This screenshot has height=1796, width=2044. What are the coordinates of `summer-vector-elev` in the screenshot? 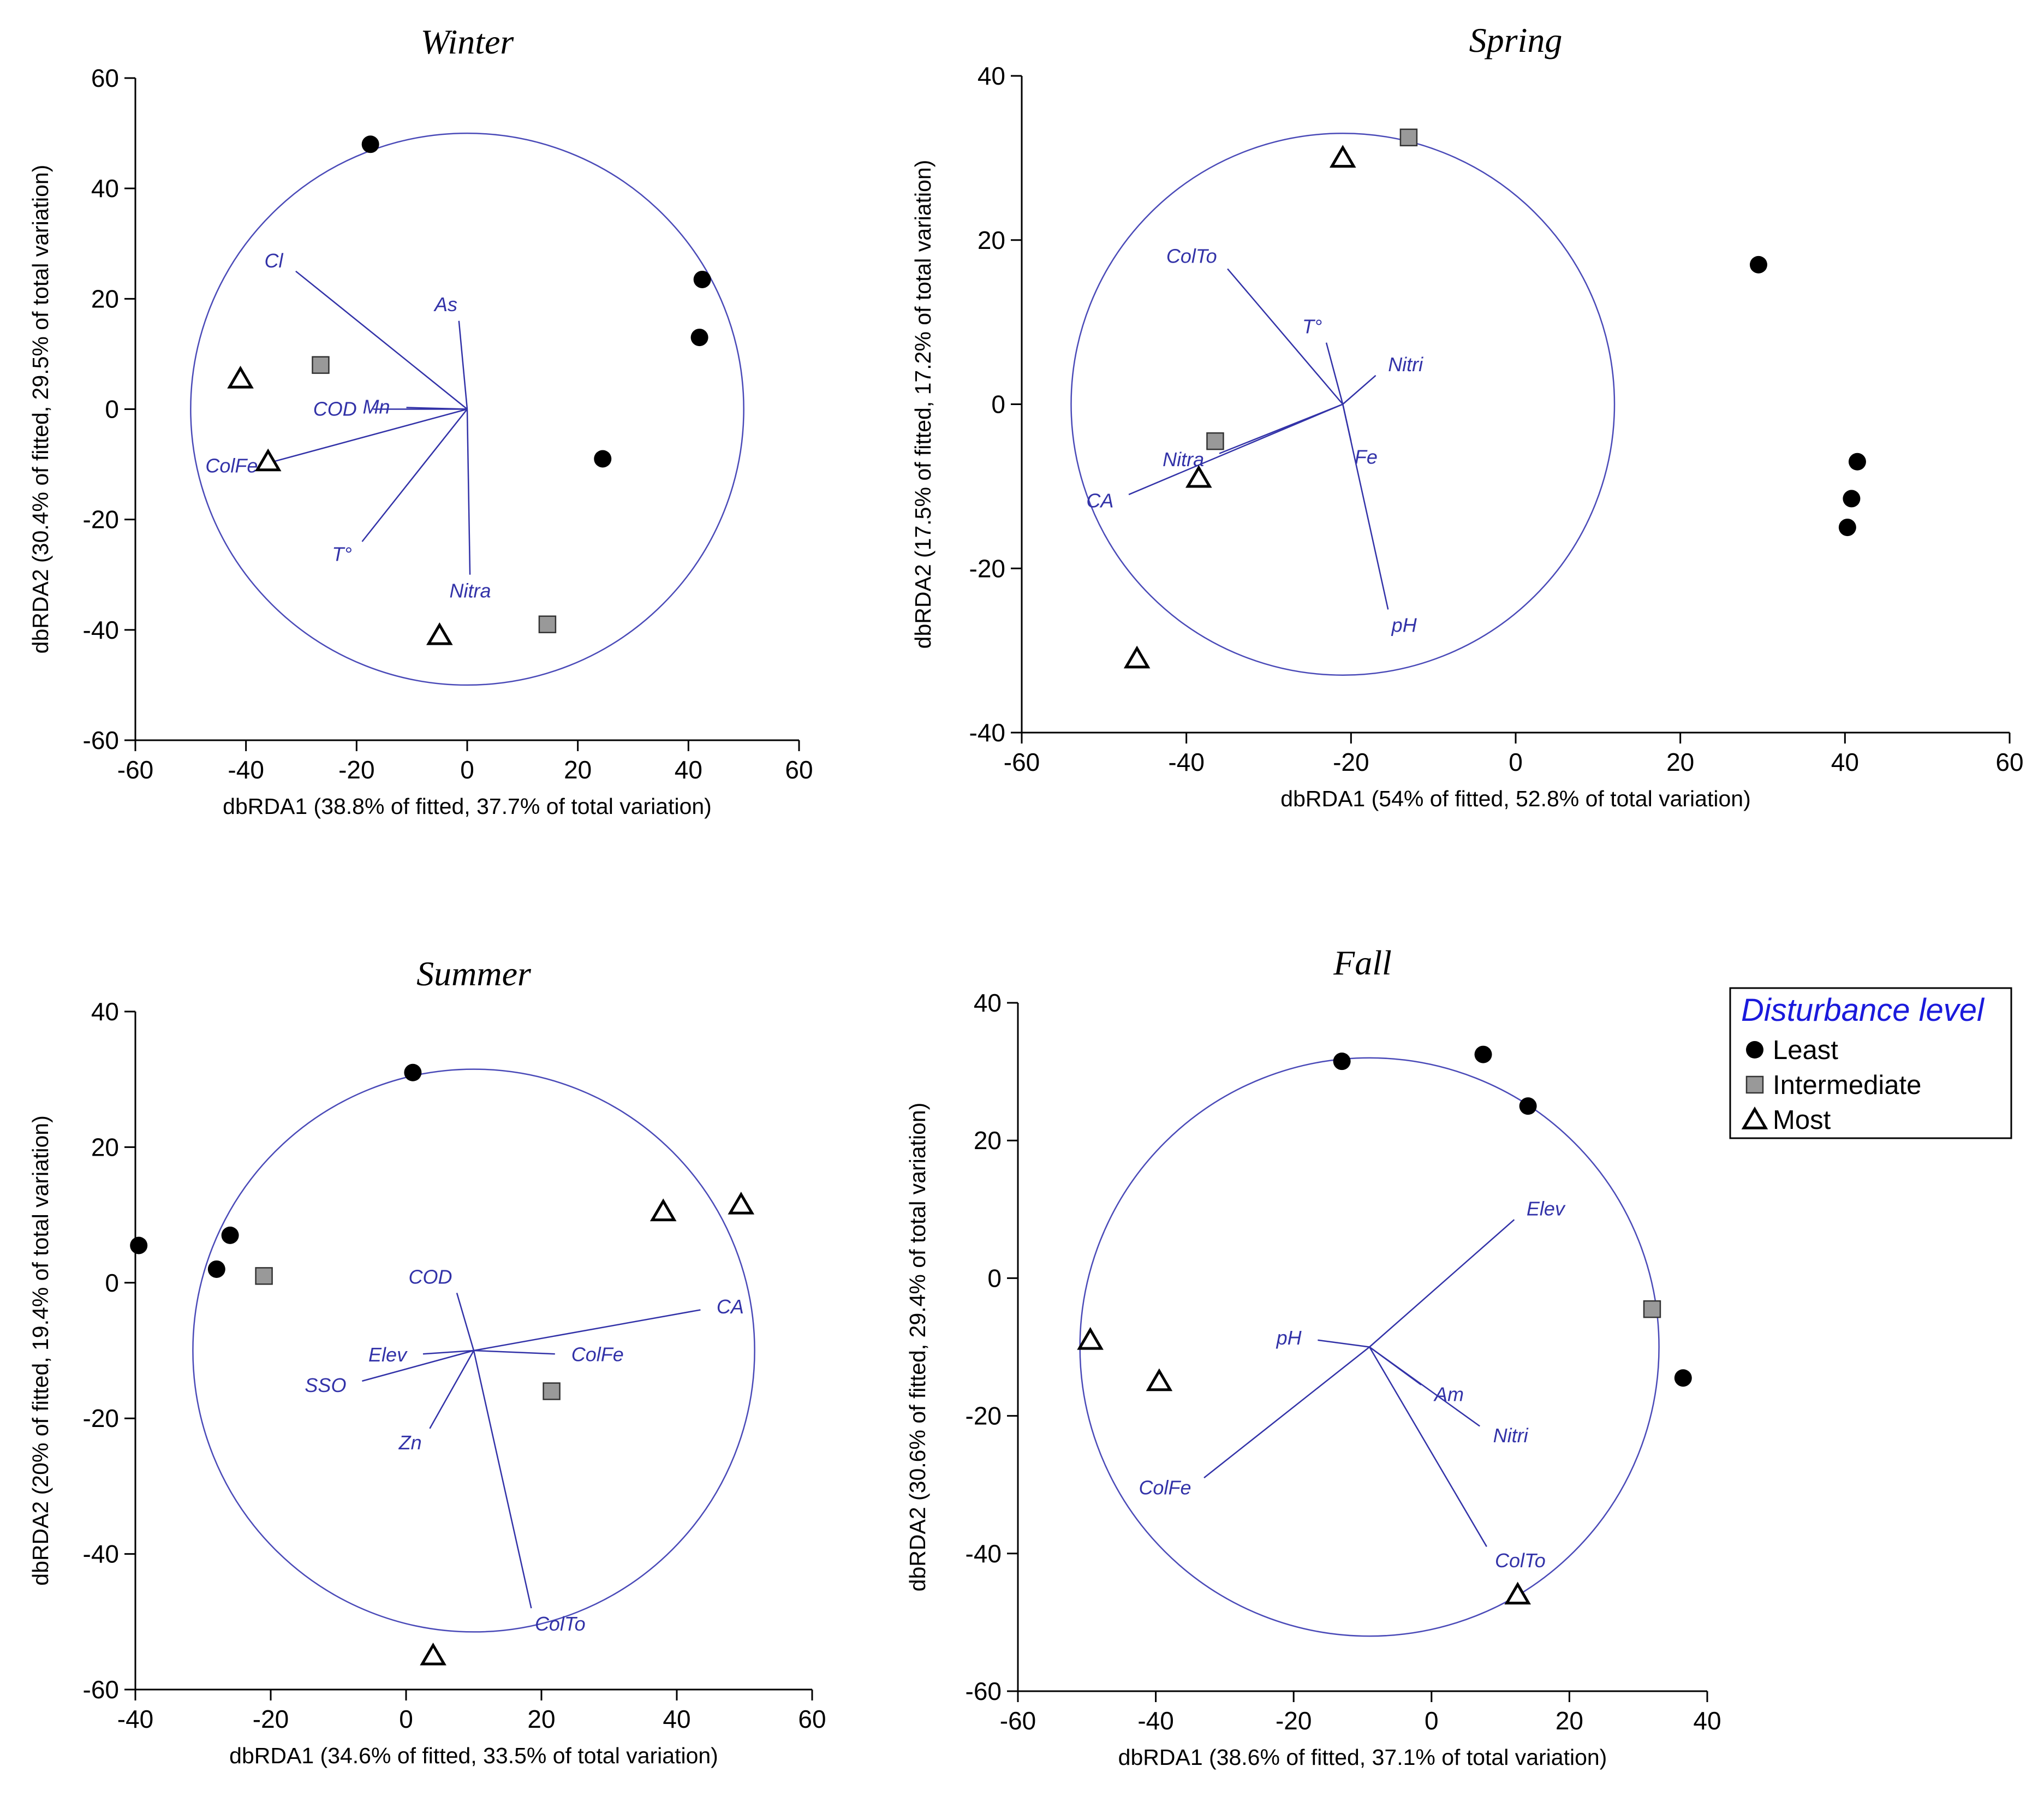 It's located at (448, 1352).